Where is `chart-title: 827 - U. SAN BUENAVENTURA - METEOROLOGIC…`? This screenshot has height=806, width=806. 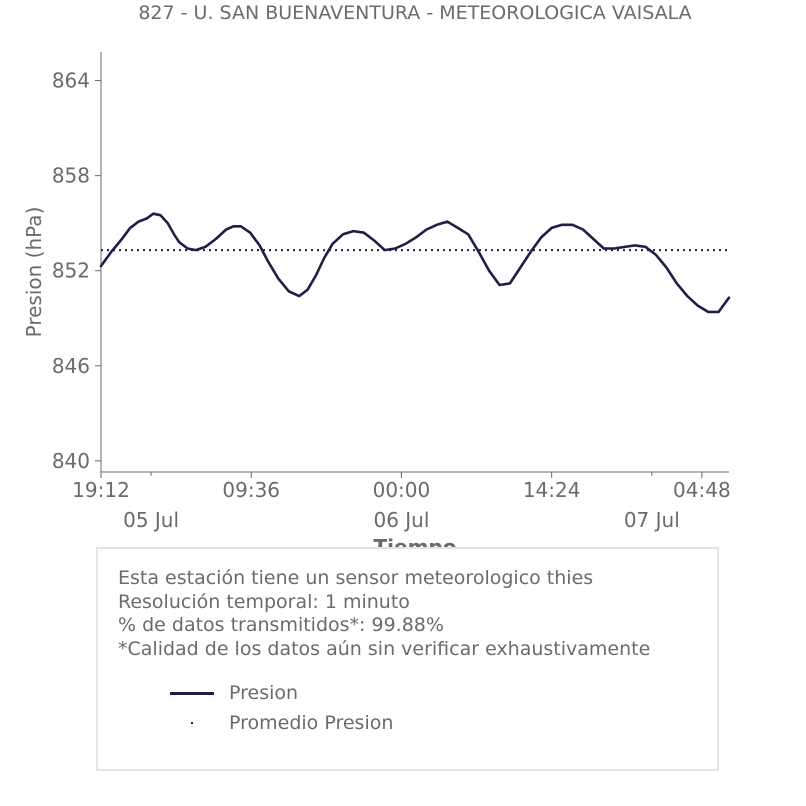 chart-title: 827 - U. SAN BUENAVENTURA - METEOROLOGIC… is located at coordinates (415, 13).